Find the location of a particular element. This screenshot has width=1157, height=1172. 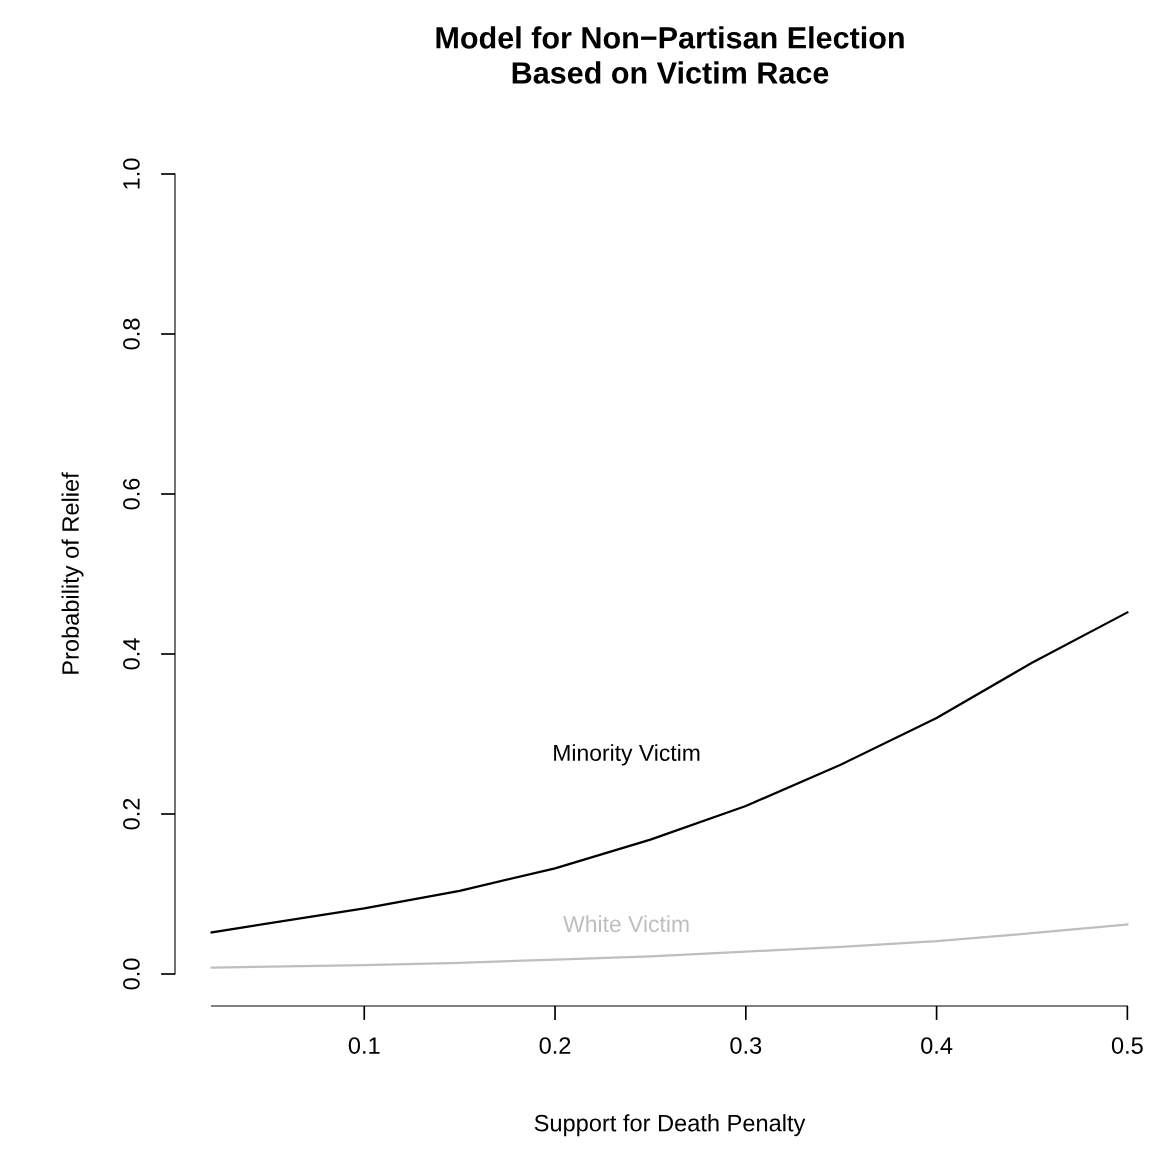

x-tick-label: 0.5 is located at coordinates (1127, 1045).